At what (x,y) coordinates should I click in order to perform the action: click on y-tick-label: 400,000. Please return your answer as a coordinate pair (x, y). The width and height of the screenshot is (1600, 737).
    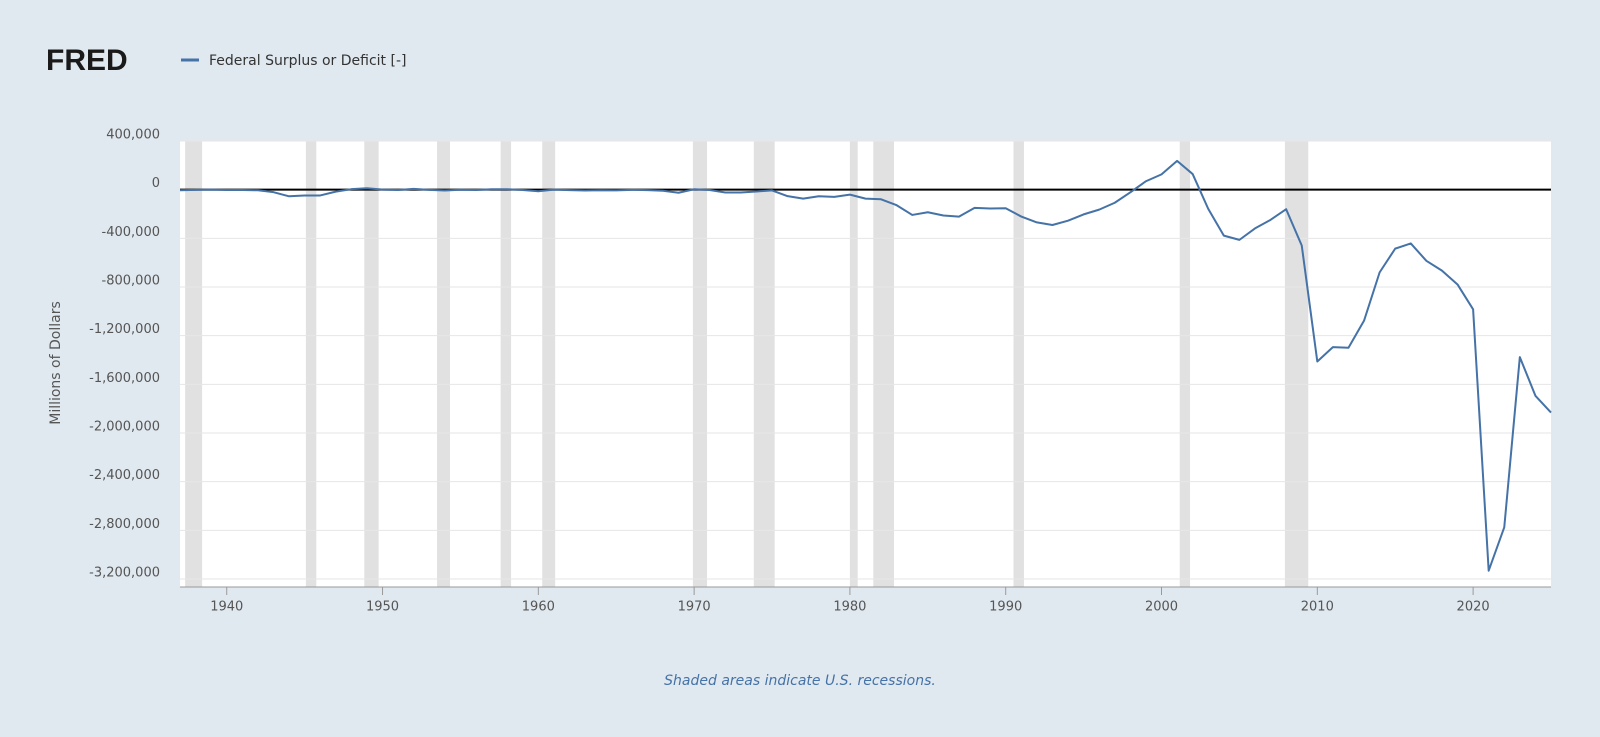
    Looking at the image, I should click on (133, 135).